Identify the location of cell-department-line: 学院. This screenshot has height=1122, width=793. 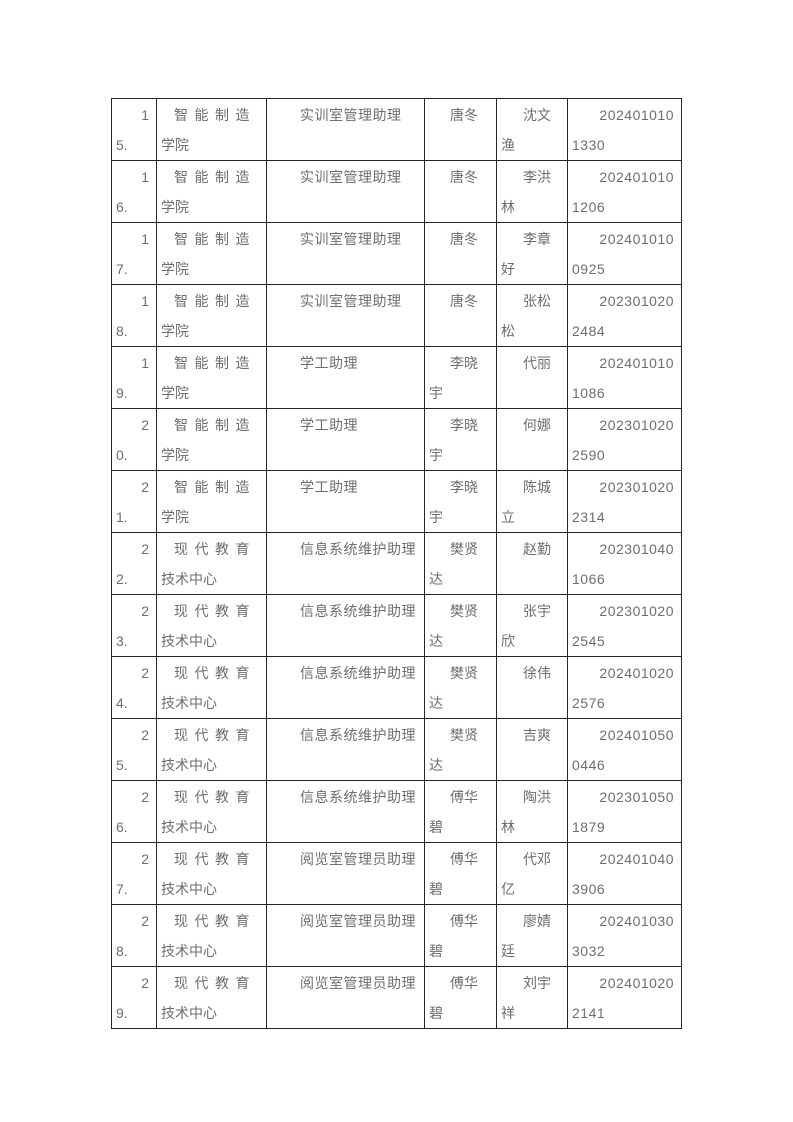
(175, 331).